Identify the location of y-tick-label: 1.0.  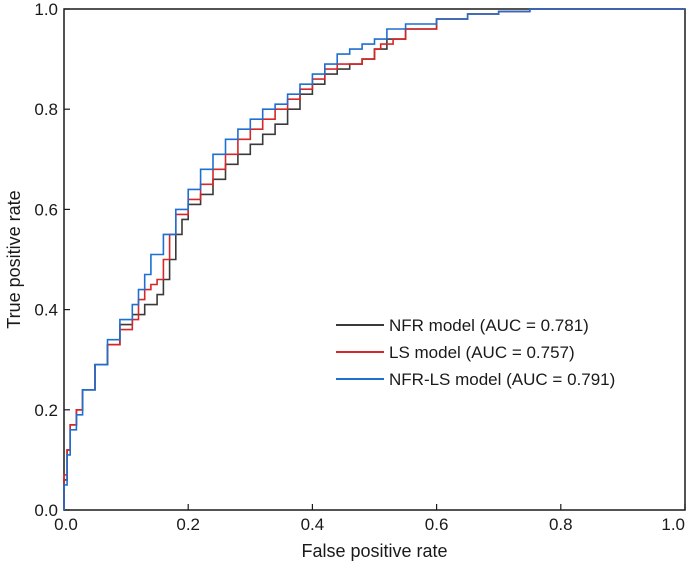
(46, 9).